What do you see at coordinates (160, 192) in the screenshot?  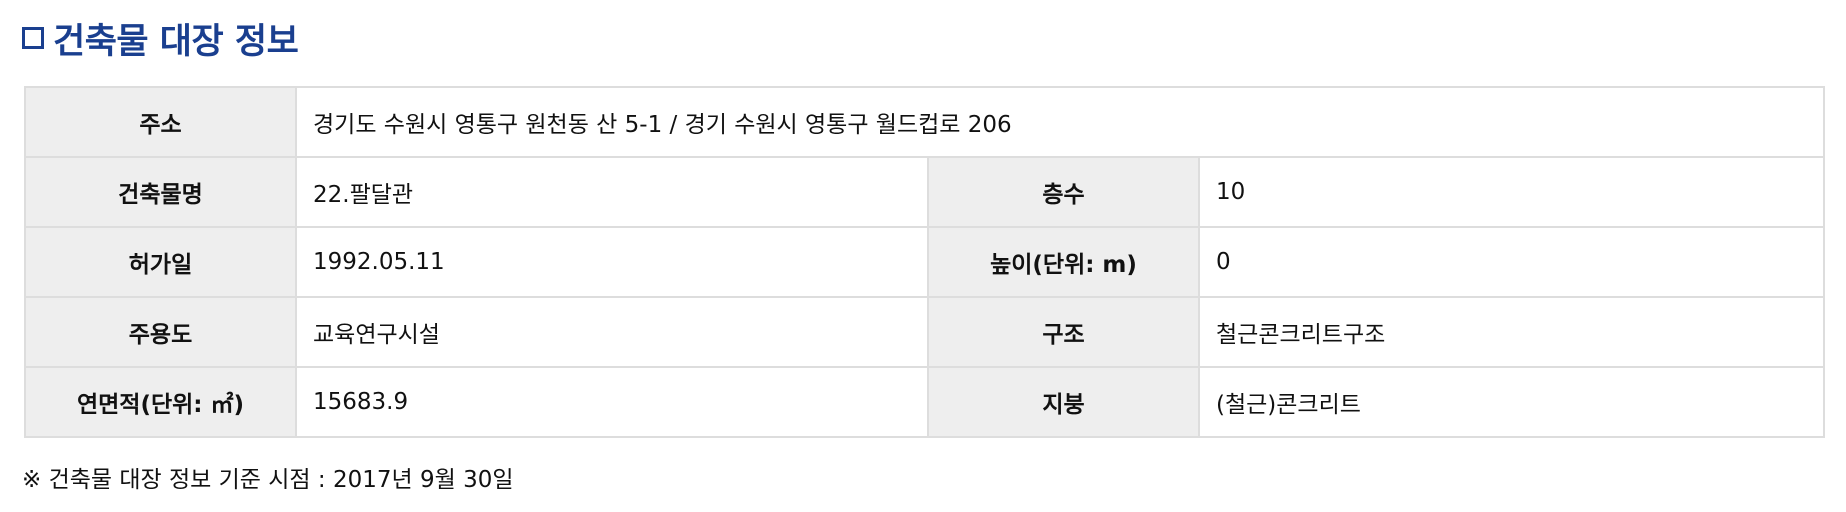 I see `building-name-label: 건축물명` at bounding box center [160, 192].